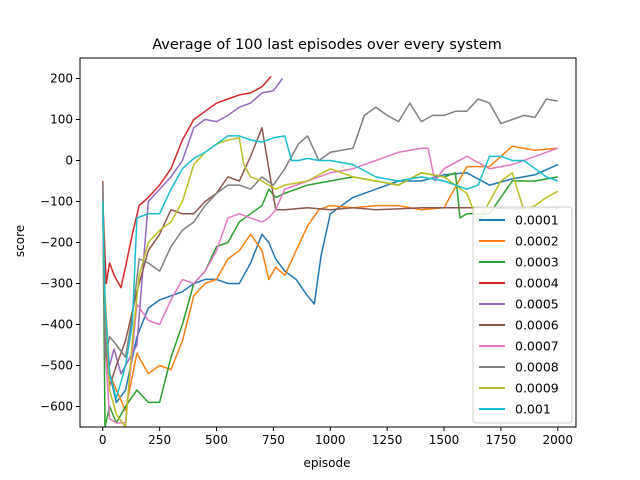 Image resolution: width=640 pixels, height=480 pixels. What do you see at coordinates (537, 220) in the screenshot?
I see `legend-label: 0.0001` at bounding box center [537, 220].